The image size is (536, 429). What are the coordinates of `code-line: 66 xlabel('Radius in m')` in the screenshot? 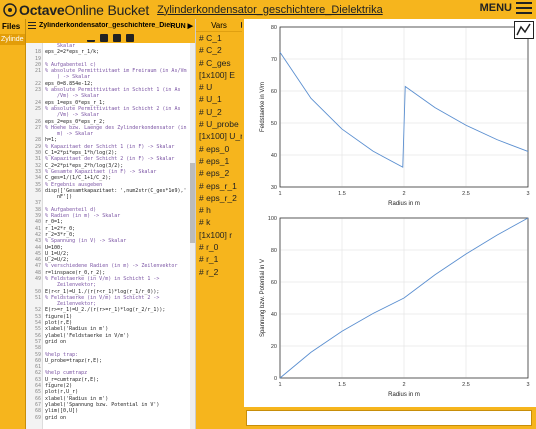 It's located at (111, 399).